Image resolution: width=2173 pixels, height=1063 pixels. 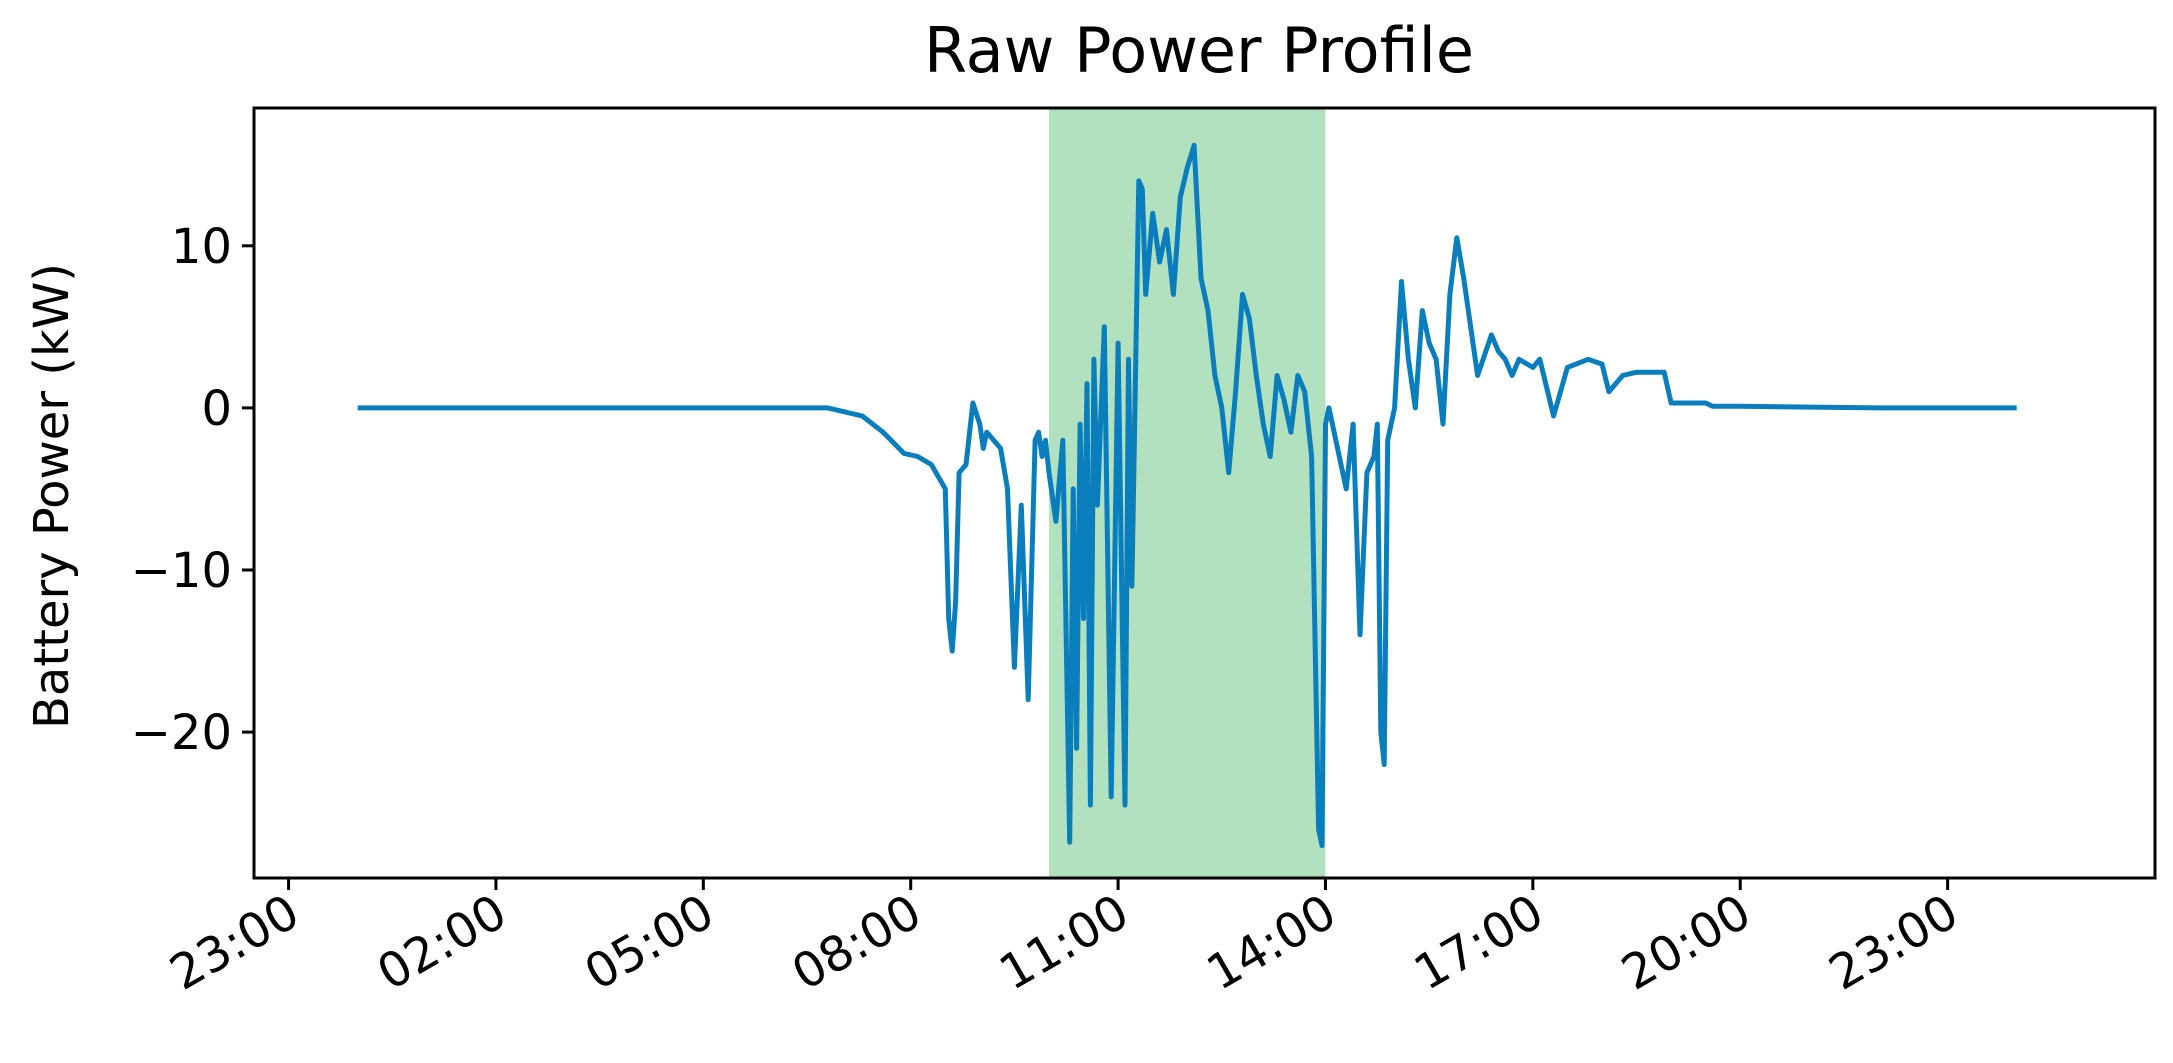 I want to click on y-tick-label: 10, so click(x=201, y=247).